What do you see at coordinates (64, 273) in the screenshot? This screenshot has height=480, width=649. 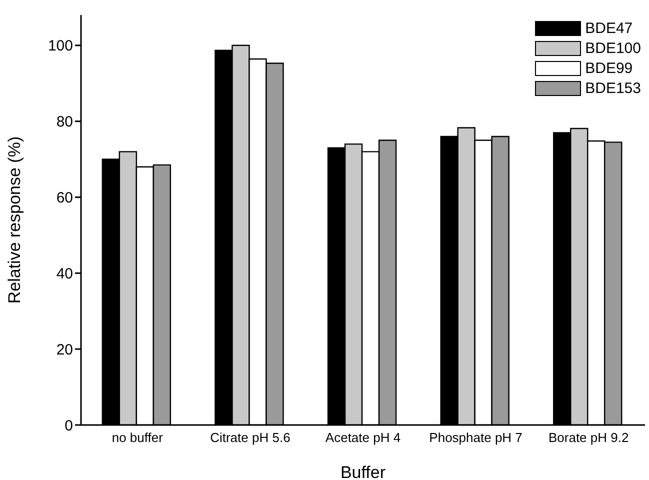 I see `y-tick-label: 40` at bounding box center [64, 273].